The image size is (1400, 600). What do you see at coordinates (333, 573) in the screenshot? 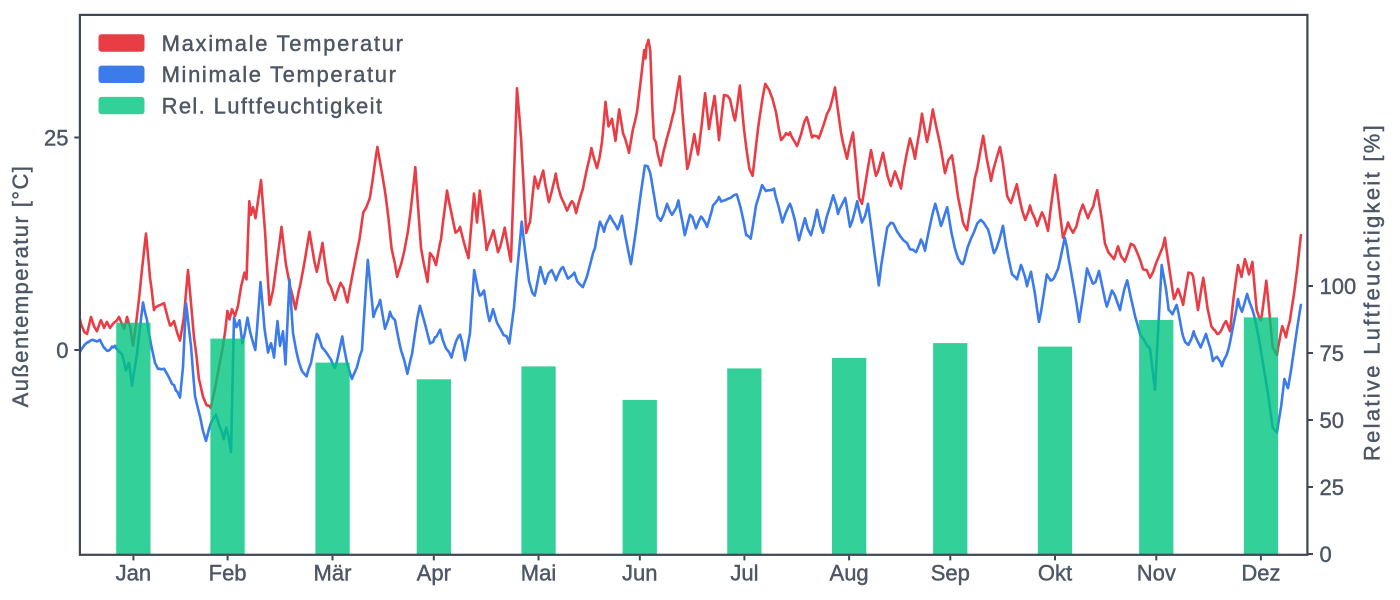
I see `svg-text: Mär` at bounding box center [333, 573].